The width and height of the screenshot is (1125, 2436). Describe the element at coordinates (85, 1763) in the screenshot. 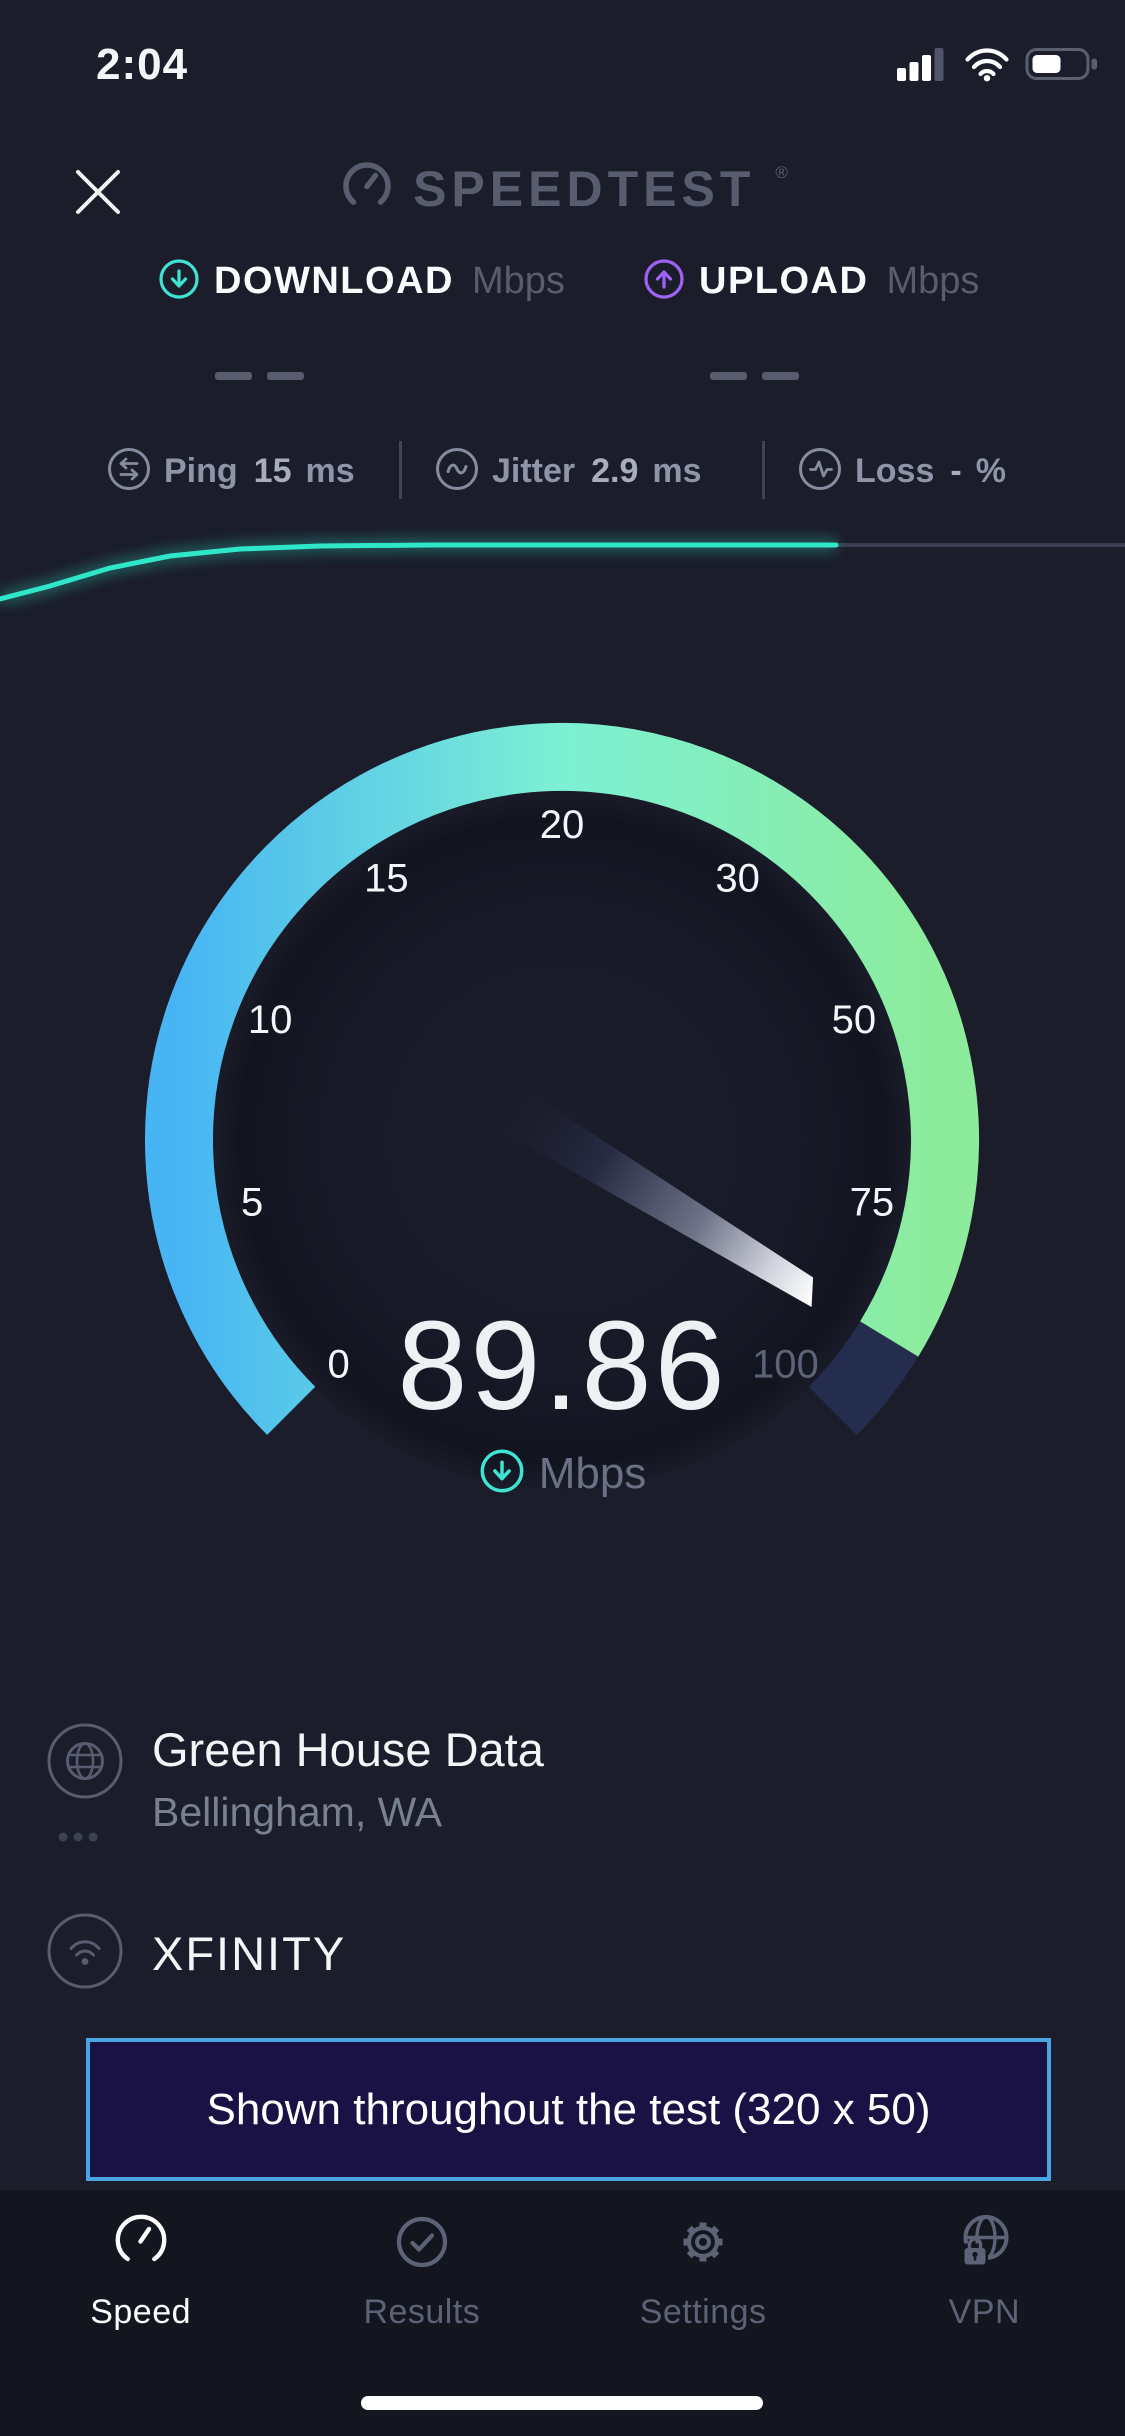

I see `globe-icon` at that location.